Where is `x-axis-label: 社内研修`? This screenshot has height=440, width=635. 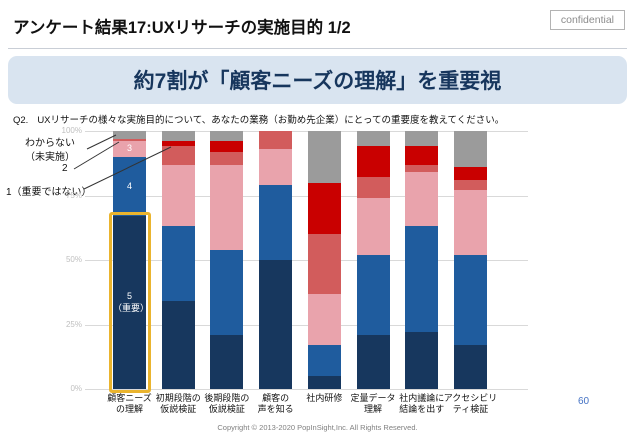 x-axis-label: 社内研修 is located at coordinates (324, 398).